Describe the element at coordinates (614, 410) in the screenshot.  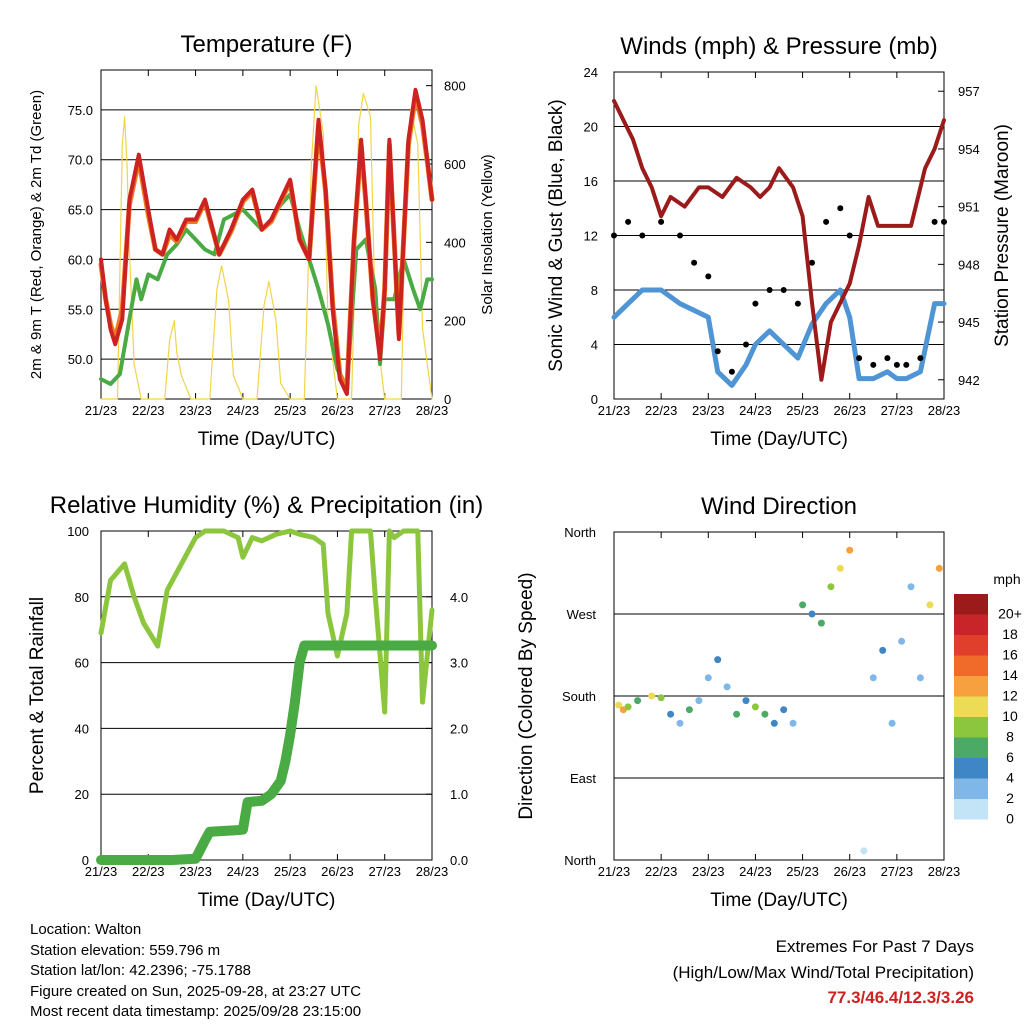
I see `x-tick-label: 21/23` at that location.